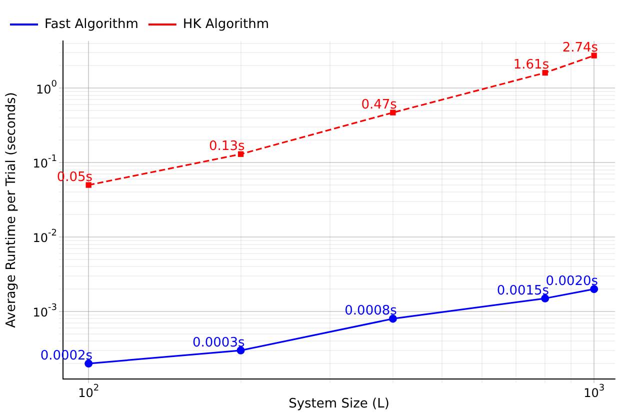  Describe the element at coordinates (12, 210) in the screenshot. I see `y-axis-title: Average Runtime per Trial (seconds)` at that location.